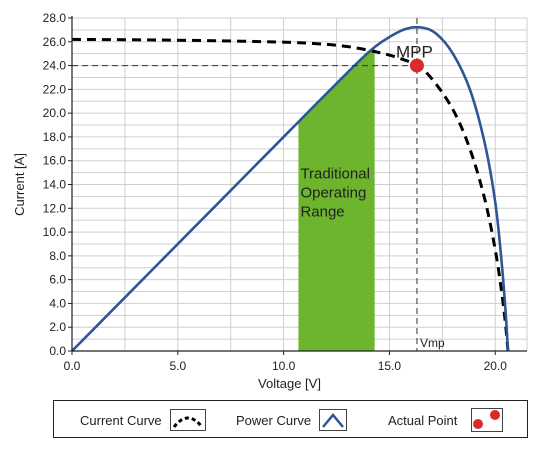 The width and height of the screenshot is (553, 451). I want to click on y-tick-label: 4.0, so click(57, 303).